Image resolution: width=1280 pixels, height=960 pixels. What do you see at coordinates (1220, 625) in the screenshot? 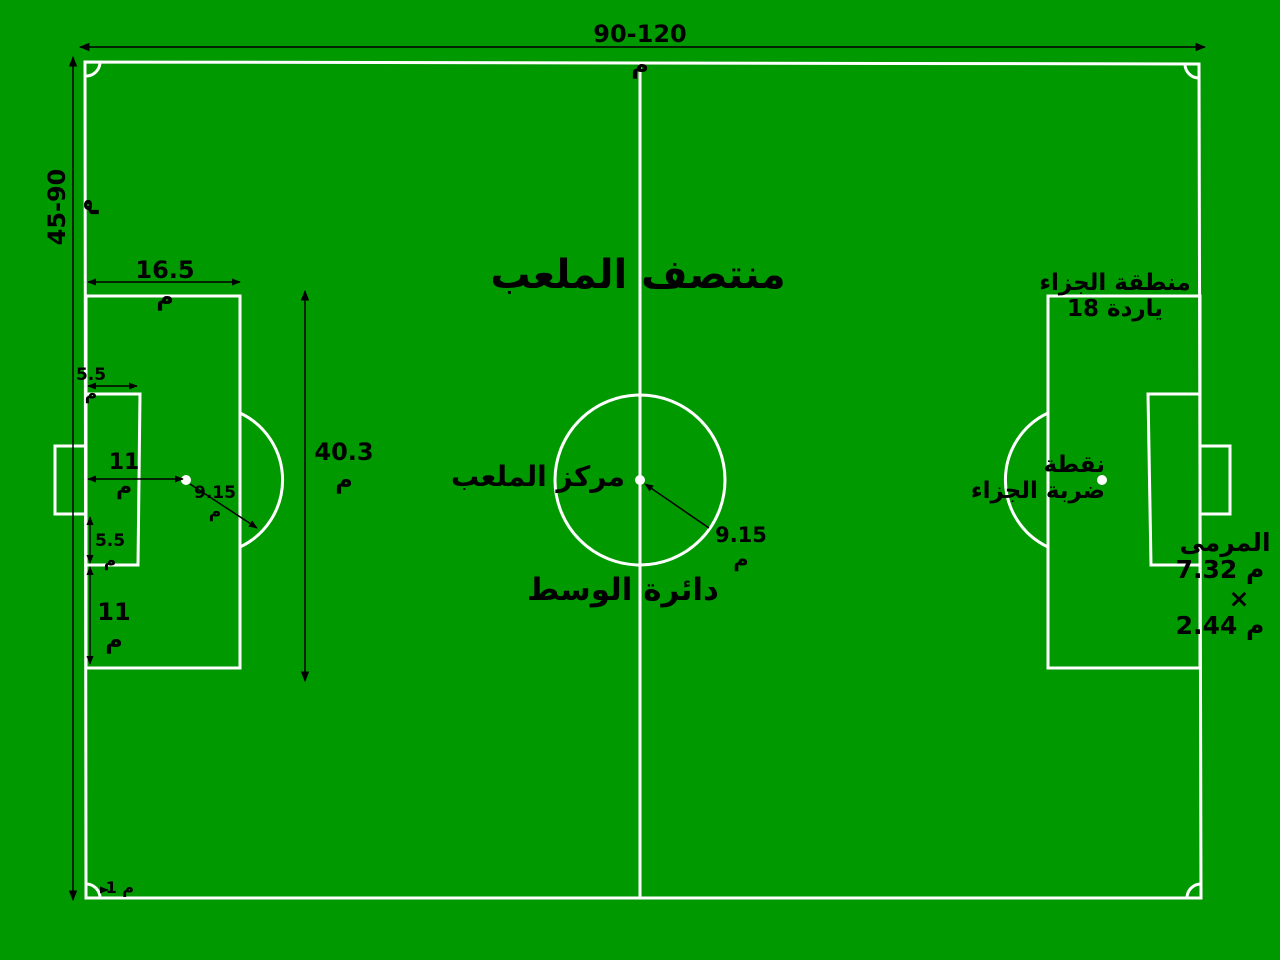
I see `goal-height-label: 2.44 م` at bounding box center [1220, 625].